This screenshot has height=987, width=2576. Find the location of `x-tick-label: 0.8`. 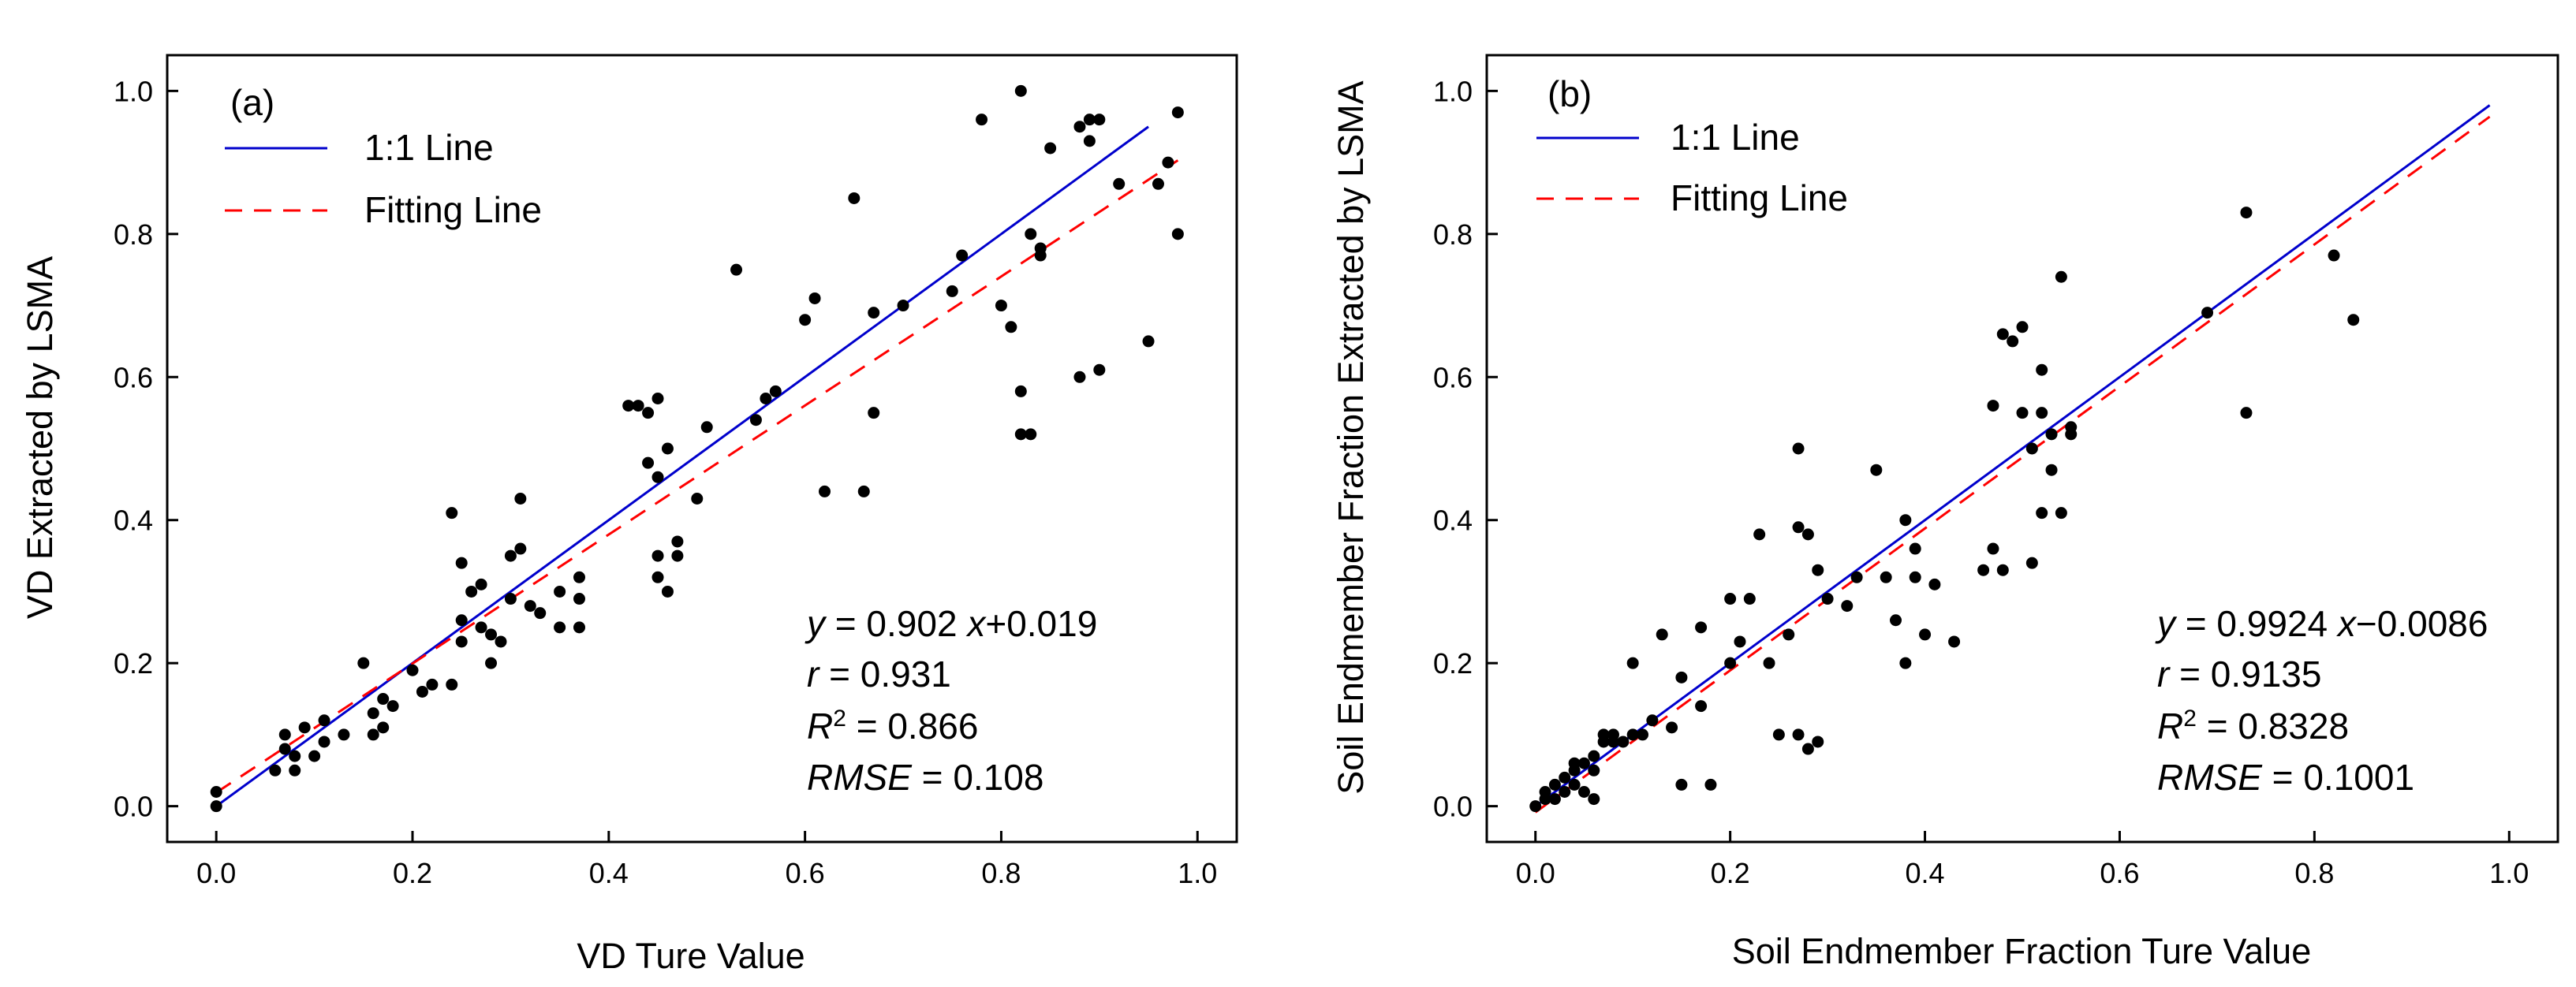

x-tick-label: 0.8 is located at coordinates (1001, 873).